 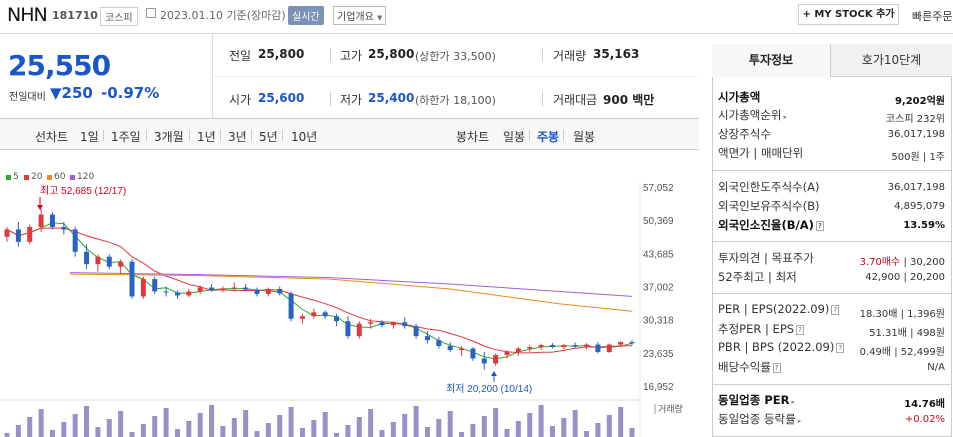 What do you see at coordinates (932, 16) in the screenshot?
I see `quick-order-link: 빠른주문` at bounding box center [932, 16].